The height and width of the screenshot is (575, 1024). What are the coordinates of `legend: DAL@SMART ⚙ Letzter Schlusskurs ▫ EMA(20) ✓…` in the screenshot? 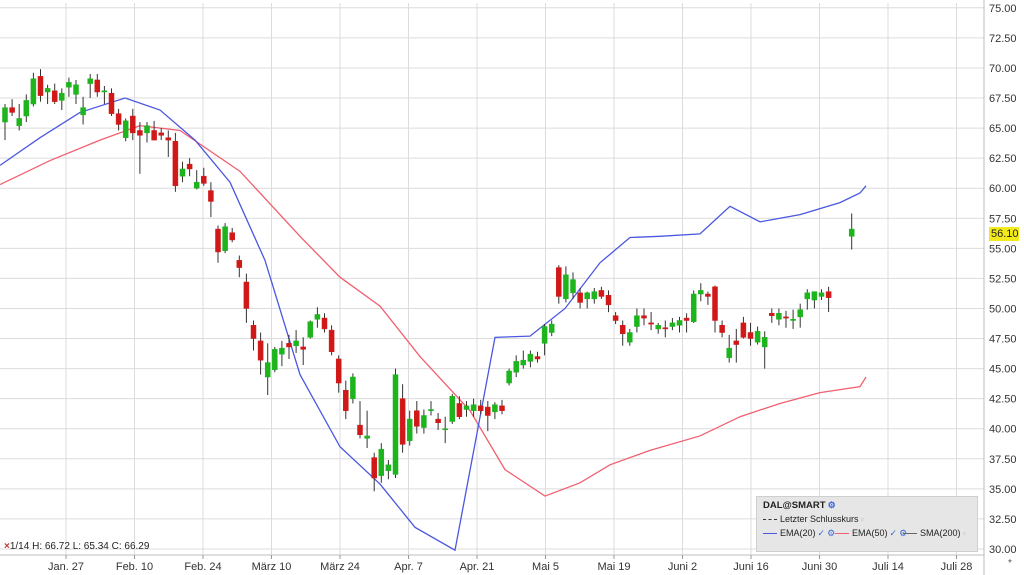 It's located at (867, 524).